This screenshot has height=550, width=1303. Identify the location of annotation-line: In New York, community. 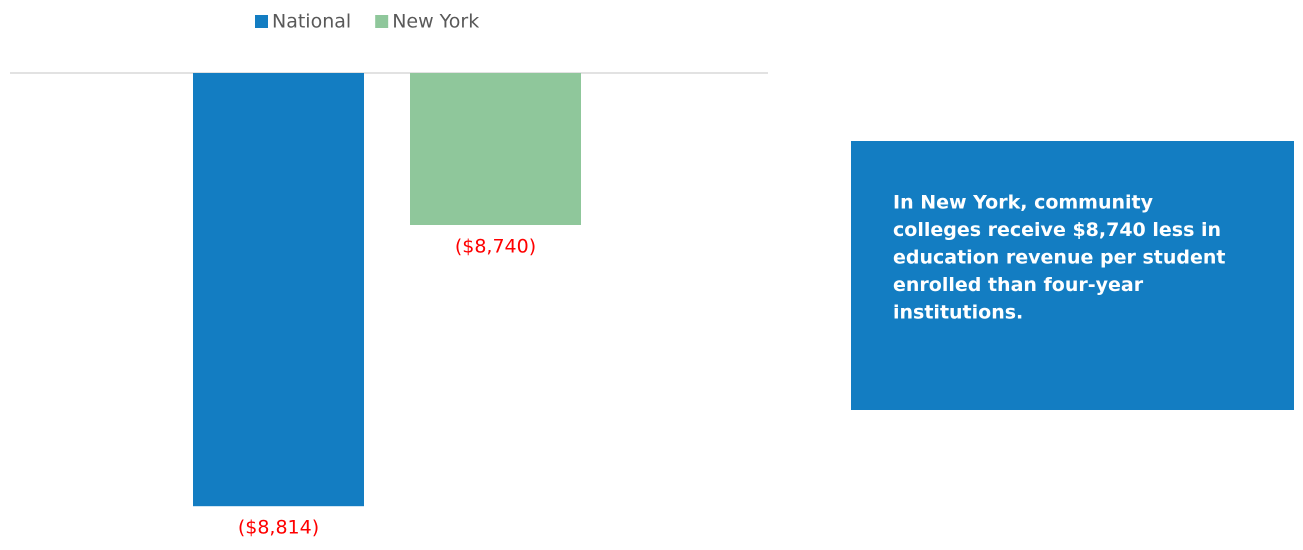
(1023, 203).